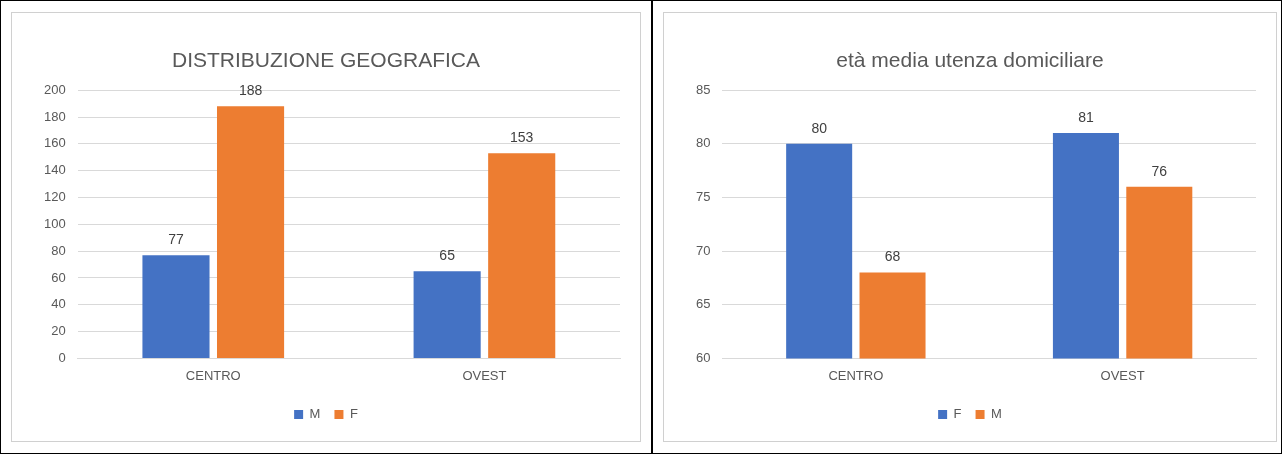  What do you see at coordinates (1086, 116) in the screenshot?
I see `data-label: 81` at bounding box center [1086, 116].